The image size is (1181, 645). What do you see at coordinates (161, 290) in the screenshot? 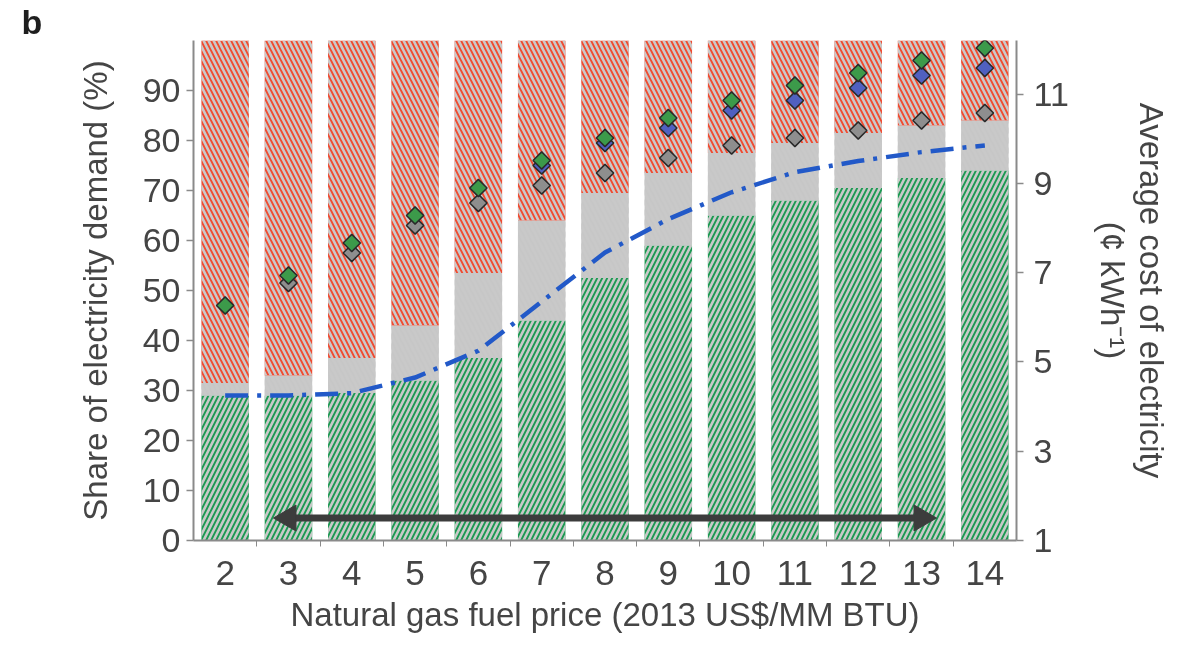
I see `y-tick-label: 50` at bounding box center [161, 290].